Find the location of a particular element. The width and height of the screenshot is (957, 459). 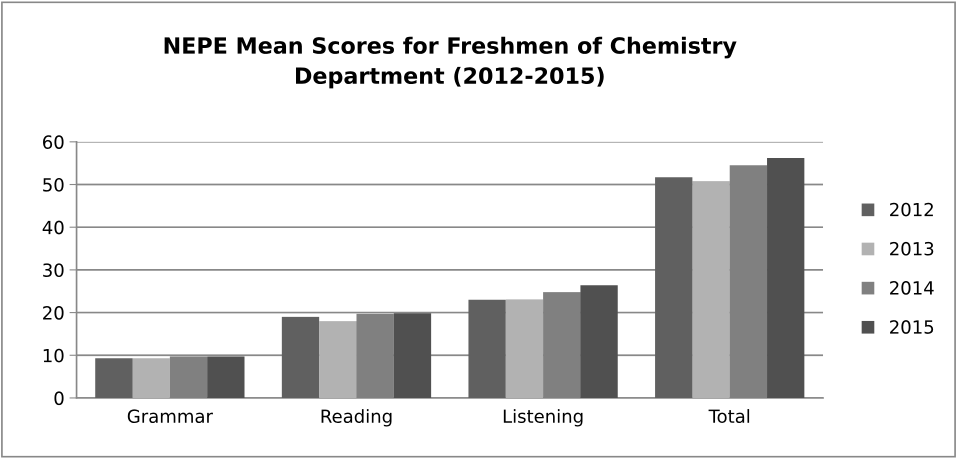

x-tick-label: Listening is located at coordinates (543, 418).